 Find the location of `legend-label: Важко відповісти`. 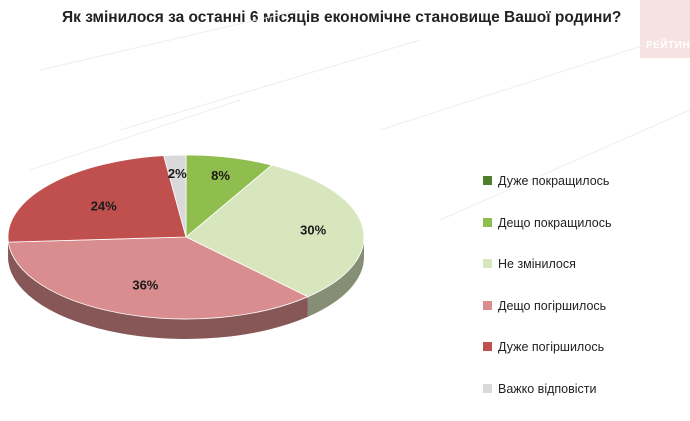

legend-label: Важко відповісти is located at coordinates (547, 389).